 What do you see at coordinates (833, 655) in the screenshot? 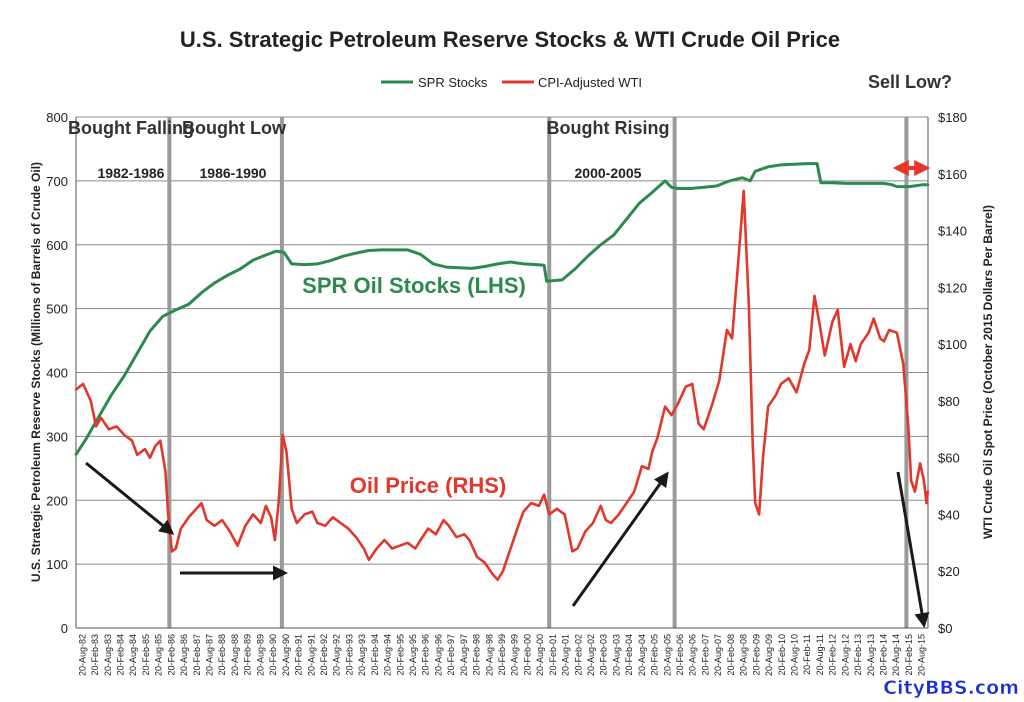
I see `x-tick-59: 20-Feb-12` at bounding box center [833, 655].